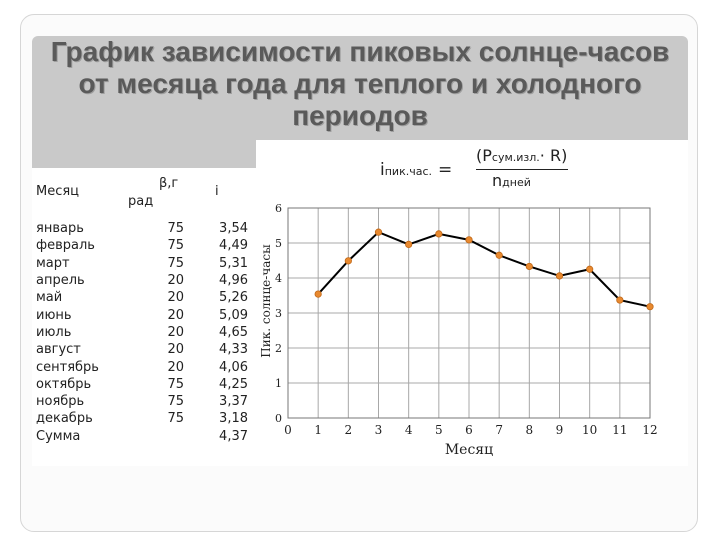 This screenshot has width=720, height=540. What do you see at coordinates (64, 384) in the screenshot?
I see `cell-month: октябрь` at bounding box center [64, 384].